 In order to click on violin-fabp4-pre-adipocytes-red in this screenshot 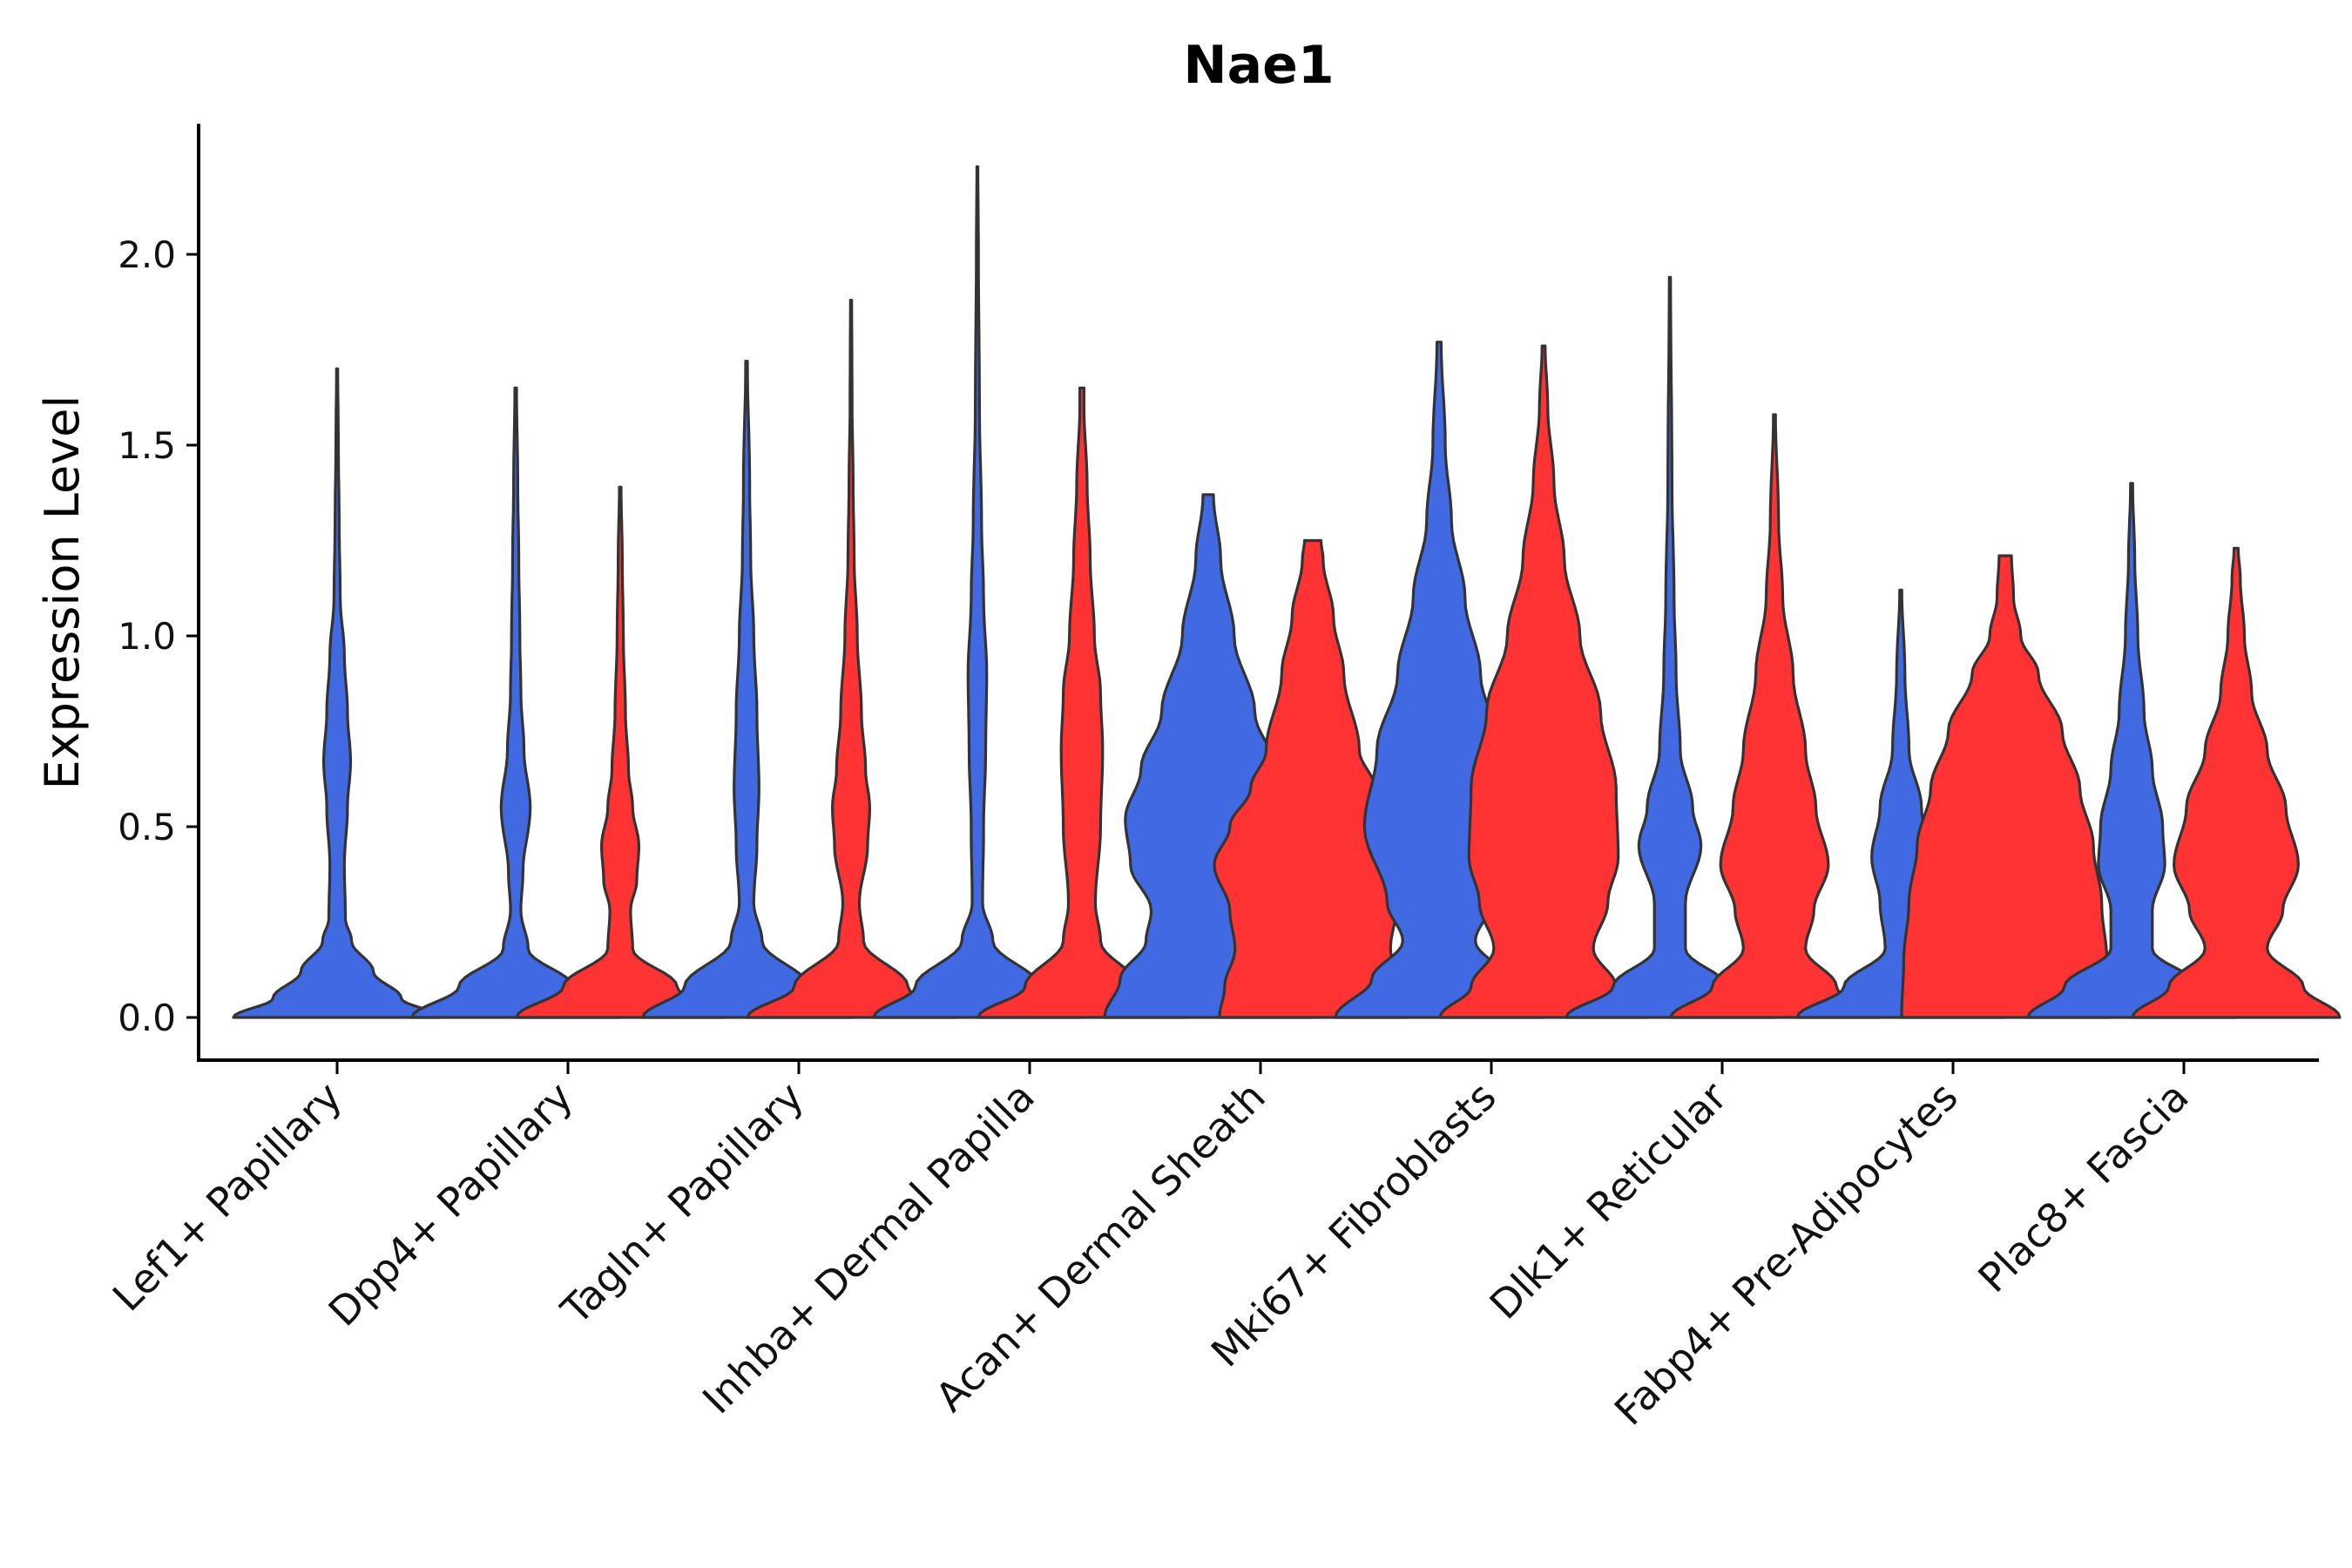, I will do `click(2005, 786)`.